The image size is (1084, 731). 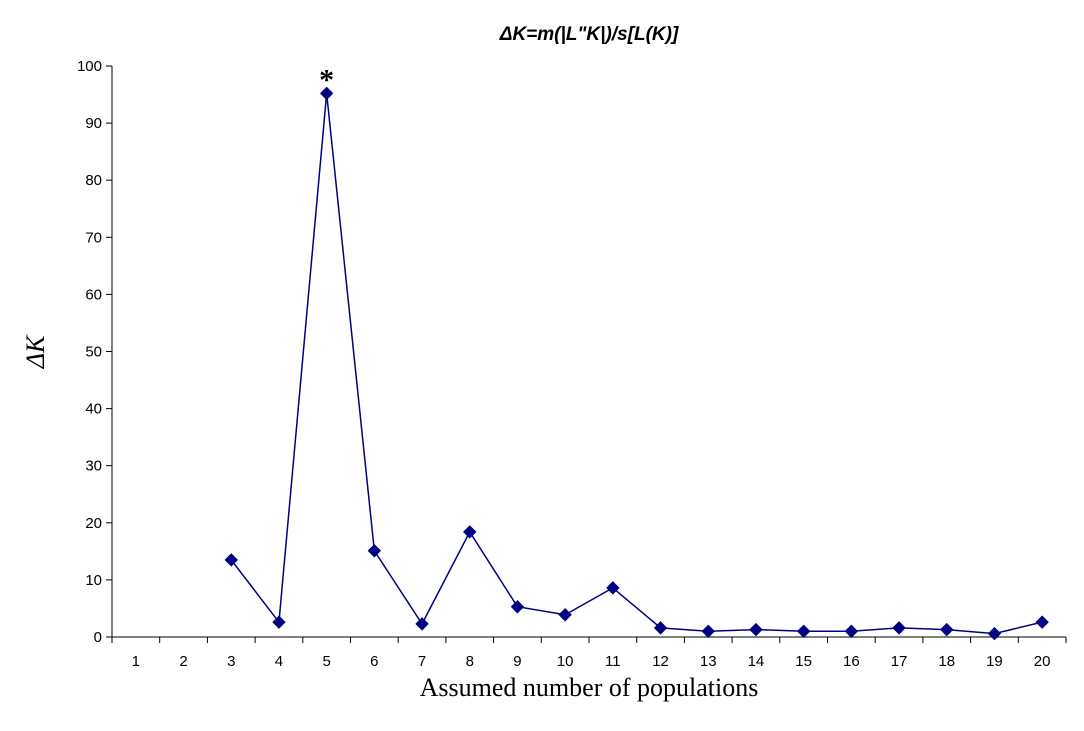 I want to click on y-tick-label: 80, so click(x=93, y=180).